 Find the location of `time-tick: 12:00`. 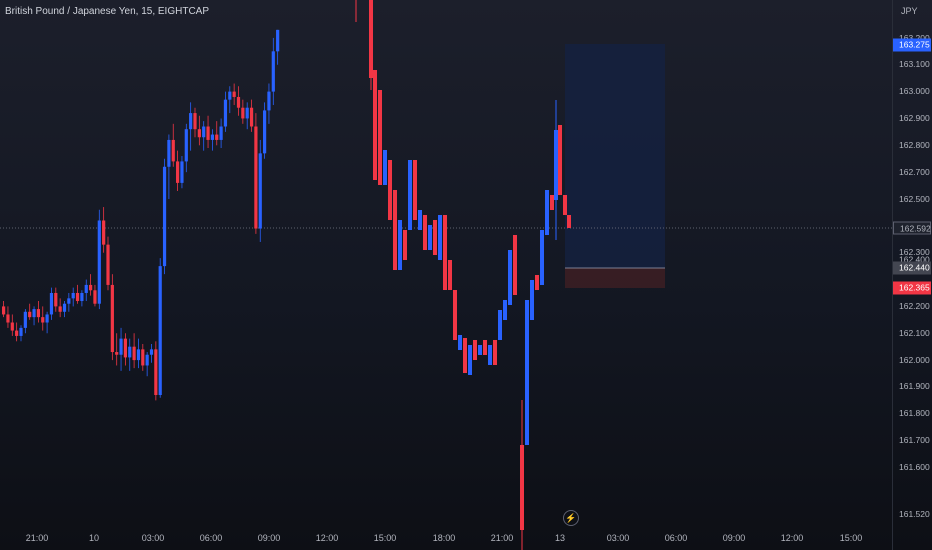

time-tick: 12:00 is located at coordinates (792, 538).